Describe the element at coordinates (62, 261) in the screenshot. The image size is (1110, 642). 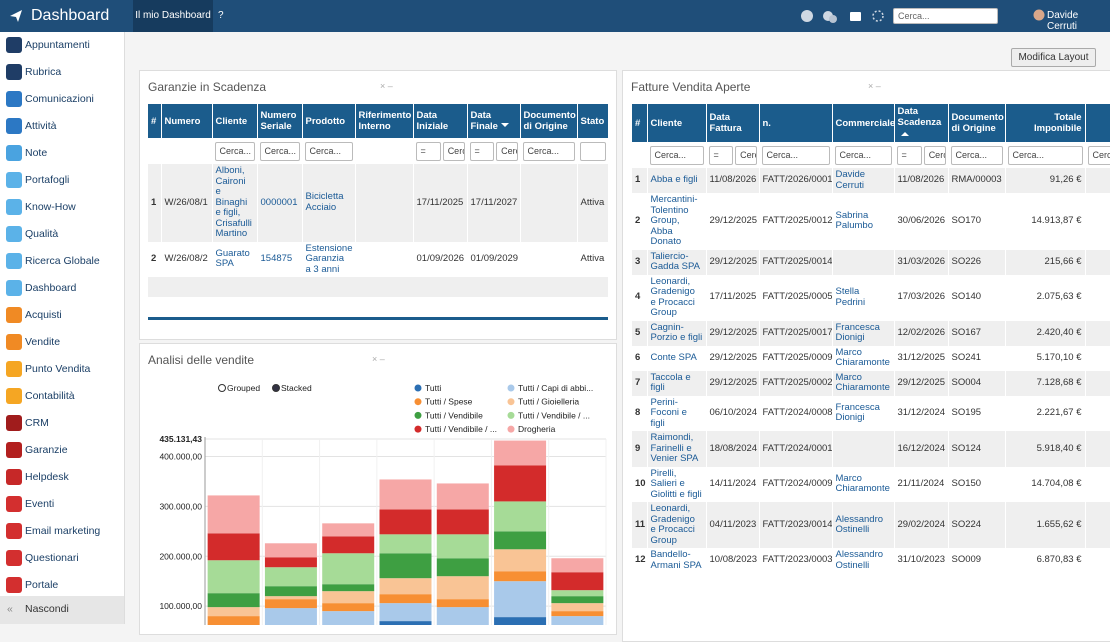
I see `sidebar-item: Ricerca Globale` at that location.